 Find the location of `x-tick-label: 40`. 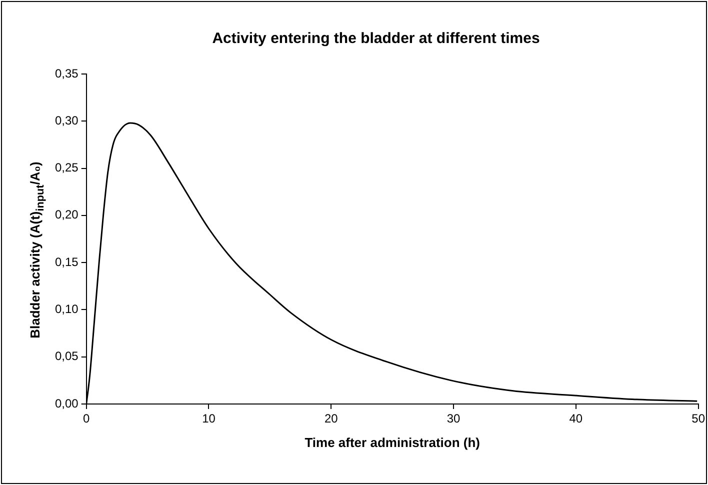

x-tick-label: 40 is located at coordinates (576, 419).